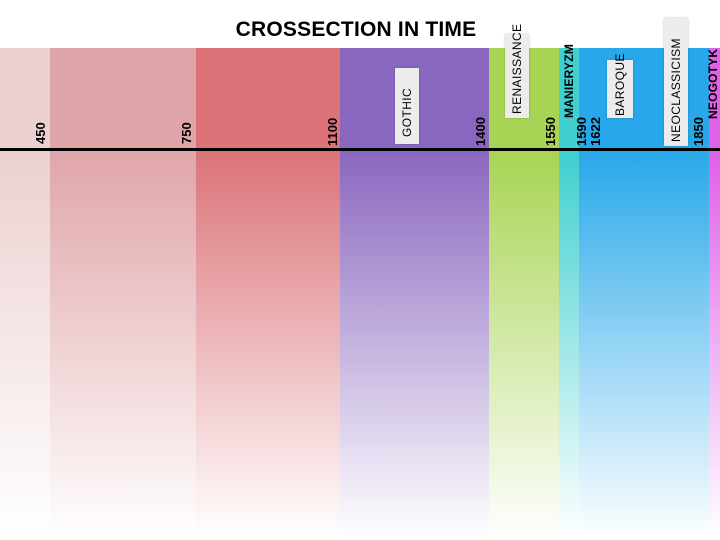 The height and width of the screenshot is (540, 720). What do you see at coordinates (698, 131) in the screenshot?
I see `year-1850: 1850` at bounding box center [698, 131].